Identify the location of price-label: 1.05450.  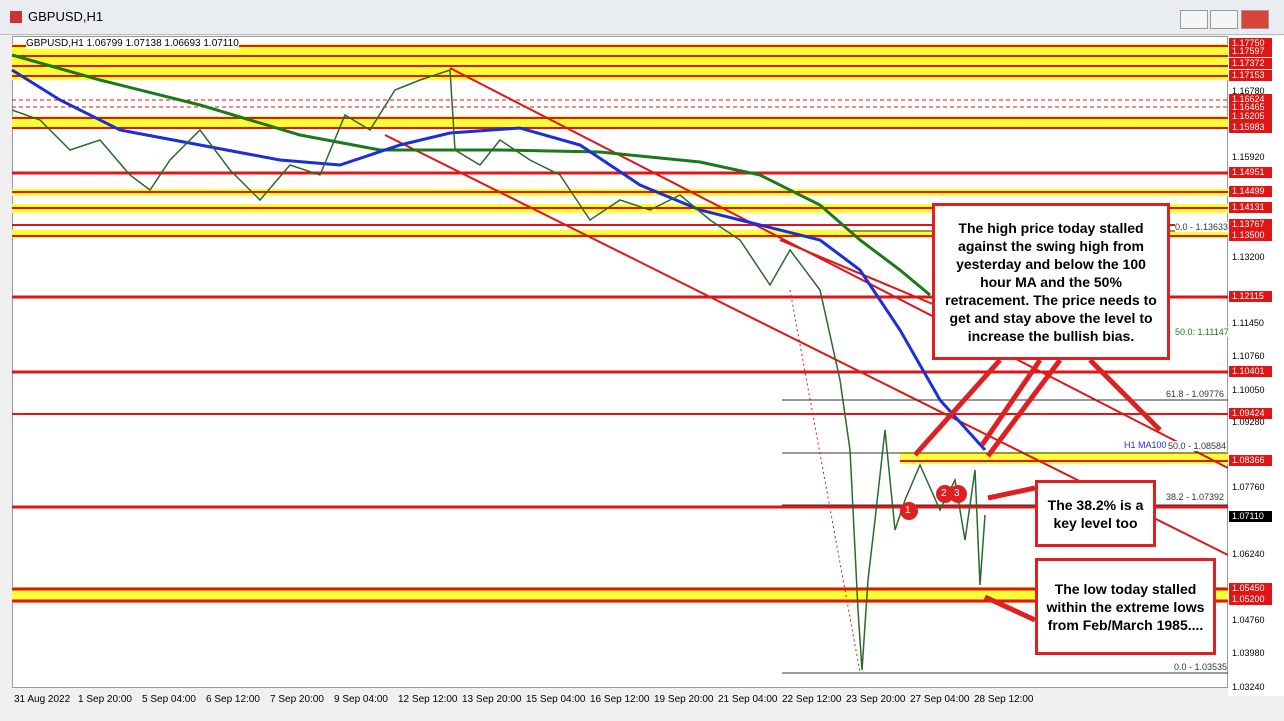
(1250, 588).